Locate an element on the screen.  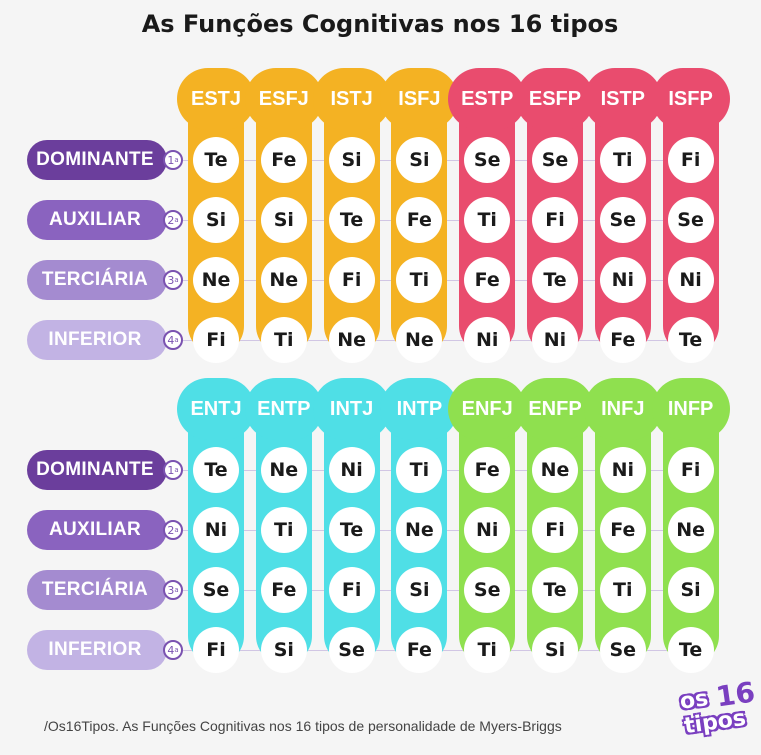
ordinal-number: 3 is located at coordinates (171, 590).